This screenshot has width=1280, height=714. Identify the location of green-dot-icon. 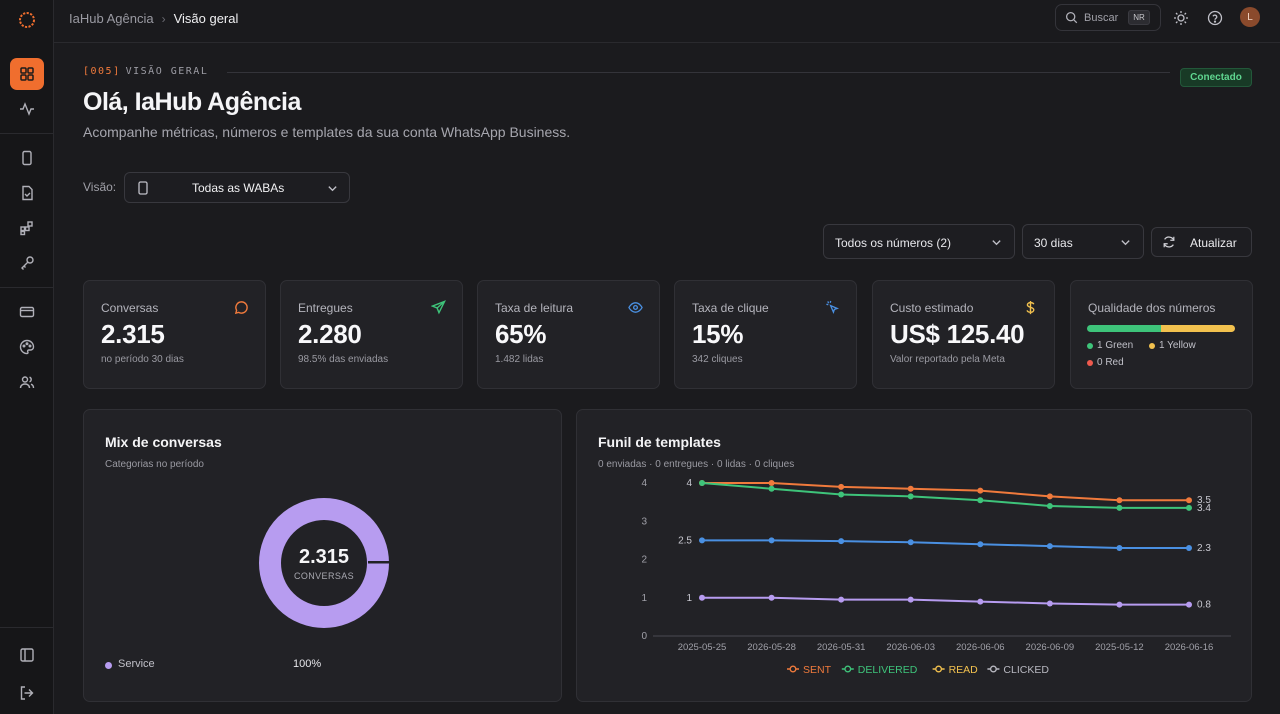
(1090, 345).